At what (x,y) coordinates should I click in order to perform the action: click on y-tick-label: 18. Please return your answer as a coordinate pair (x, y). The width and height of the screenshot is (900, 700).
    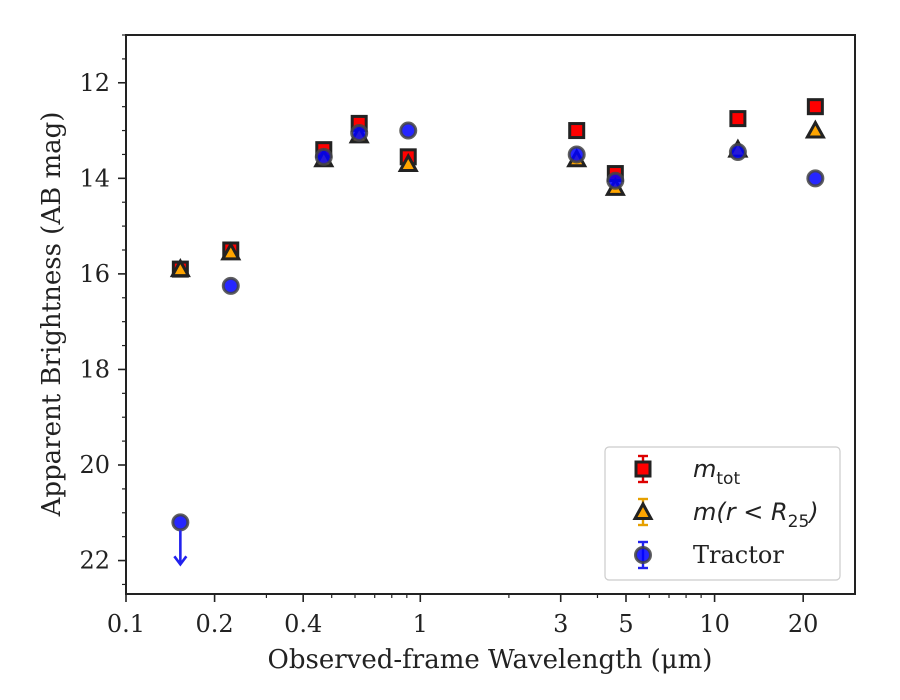
    Looking at the image, I should click on (94, 369).